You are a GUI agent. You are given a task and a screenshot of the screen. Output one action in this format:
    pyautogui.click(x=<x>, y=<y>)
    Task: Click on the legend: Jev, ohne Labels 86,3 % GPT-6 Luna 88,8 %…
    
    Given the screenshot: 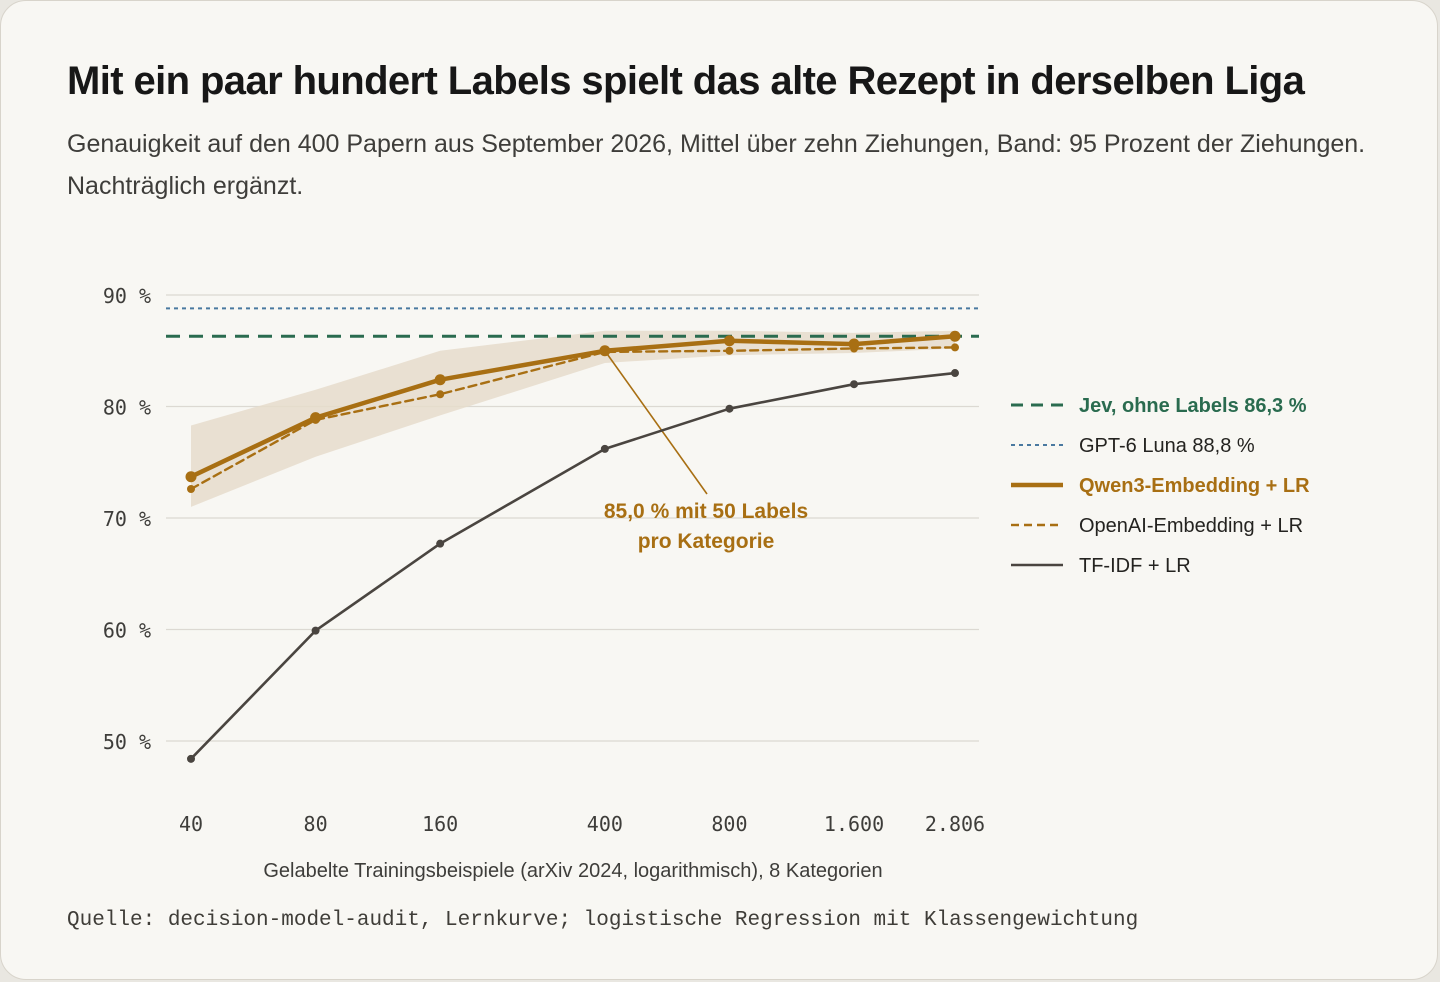 What is the action you would take?
    pyautogui.click(x=1160, y=486)
    